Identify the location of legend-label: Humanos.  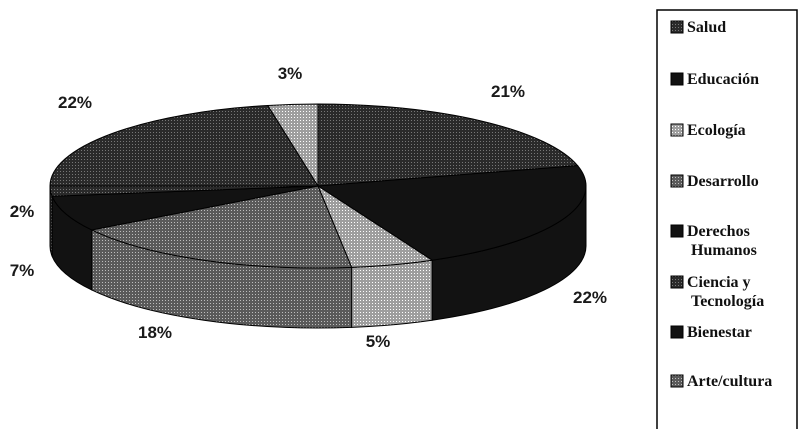
(724, 250).